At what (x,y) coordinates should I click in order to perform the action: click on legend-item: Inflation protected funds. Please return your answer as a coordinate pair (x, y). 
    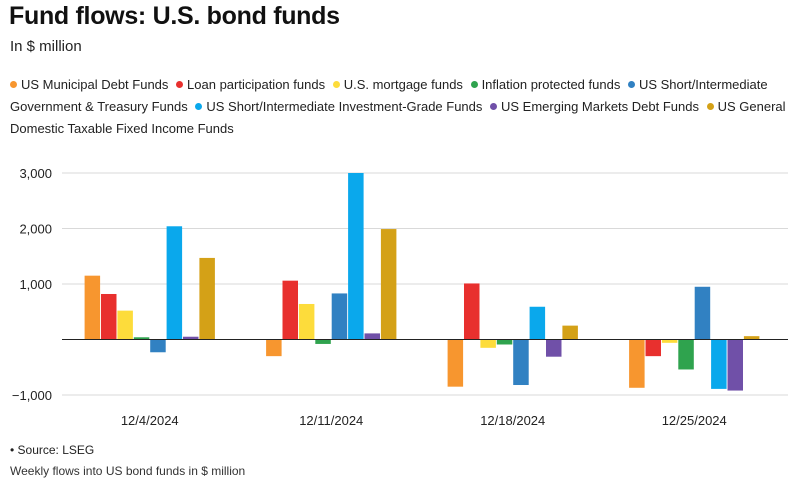
    Looking at the image, I should click on (545, 84).